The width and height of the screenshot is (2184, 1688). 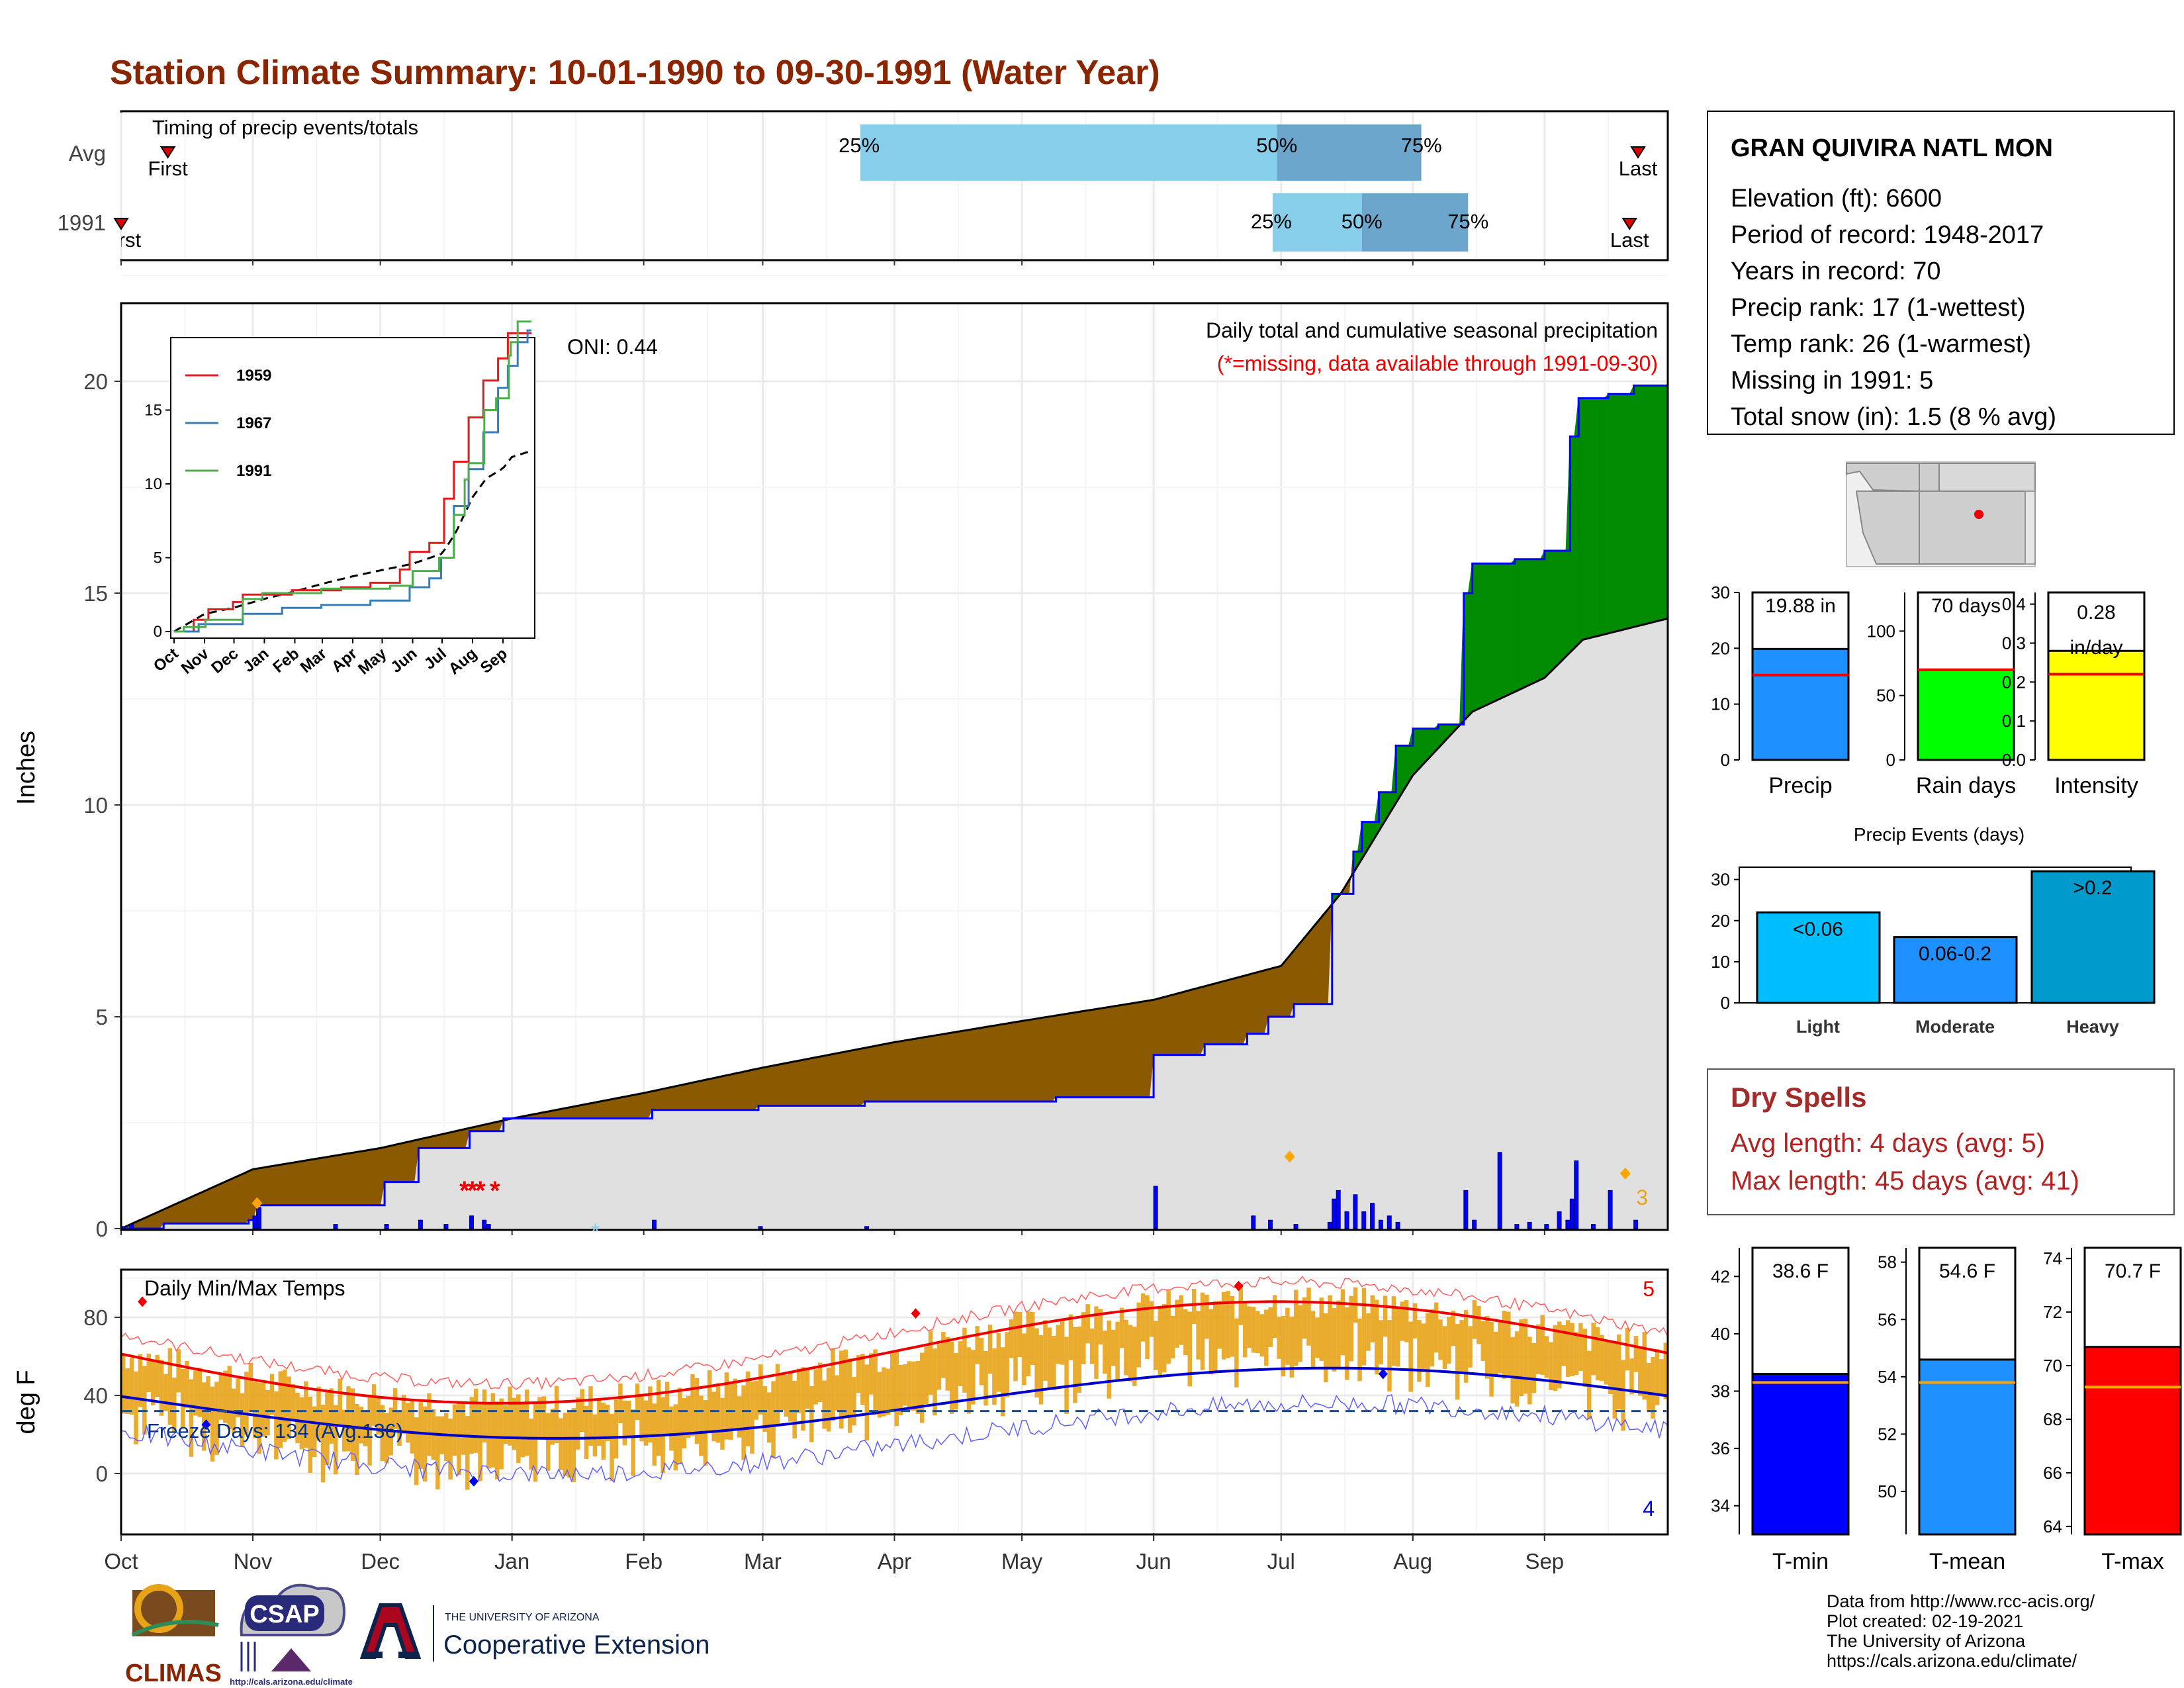 I want to click on intensity-label: Intensity, so click(x=2096, y=785).